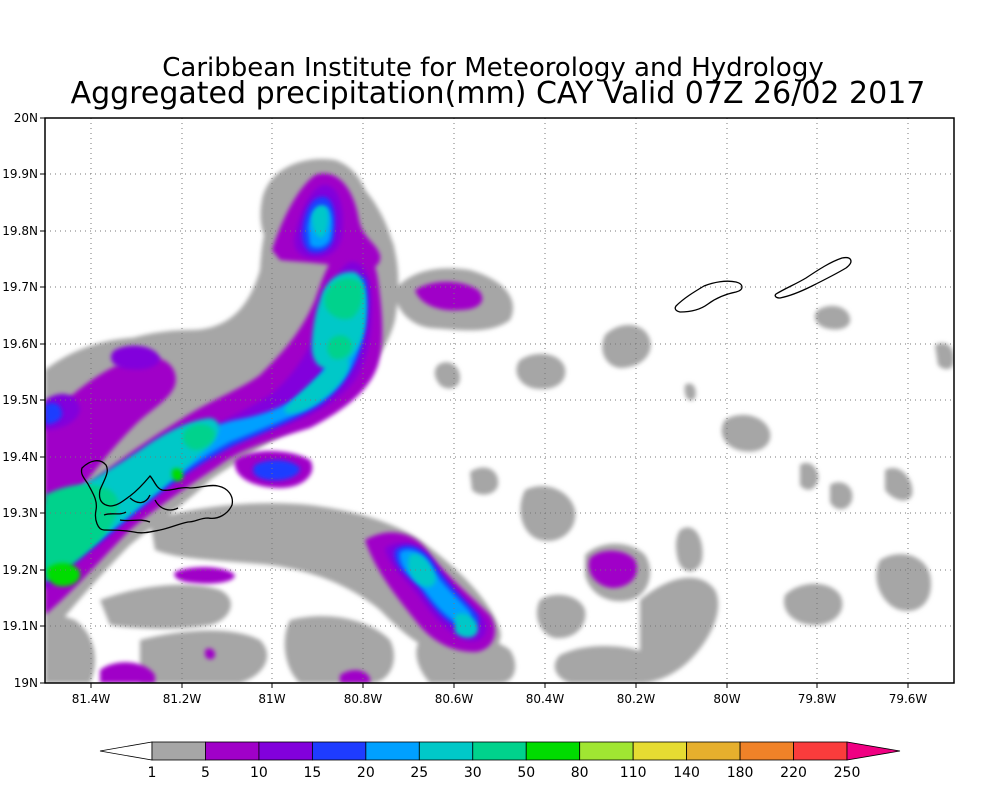 Image resolution: width=1000 pixels, height=800 pixels. I want to click on seagreen-west, so click(82, 533).